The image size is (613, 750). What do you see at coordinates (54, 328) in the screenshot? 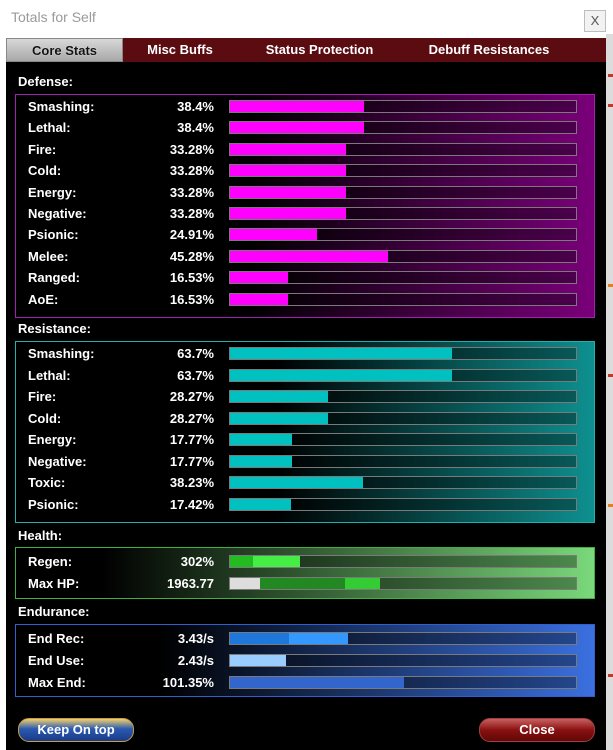
I see `resistance-heading: Resistance:` at bounding box center [54, 328].